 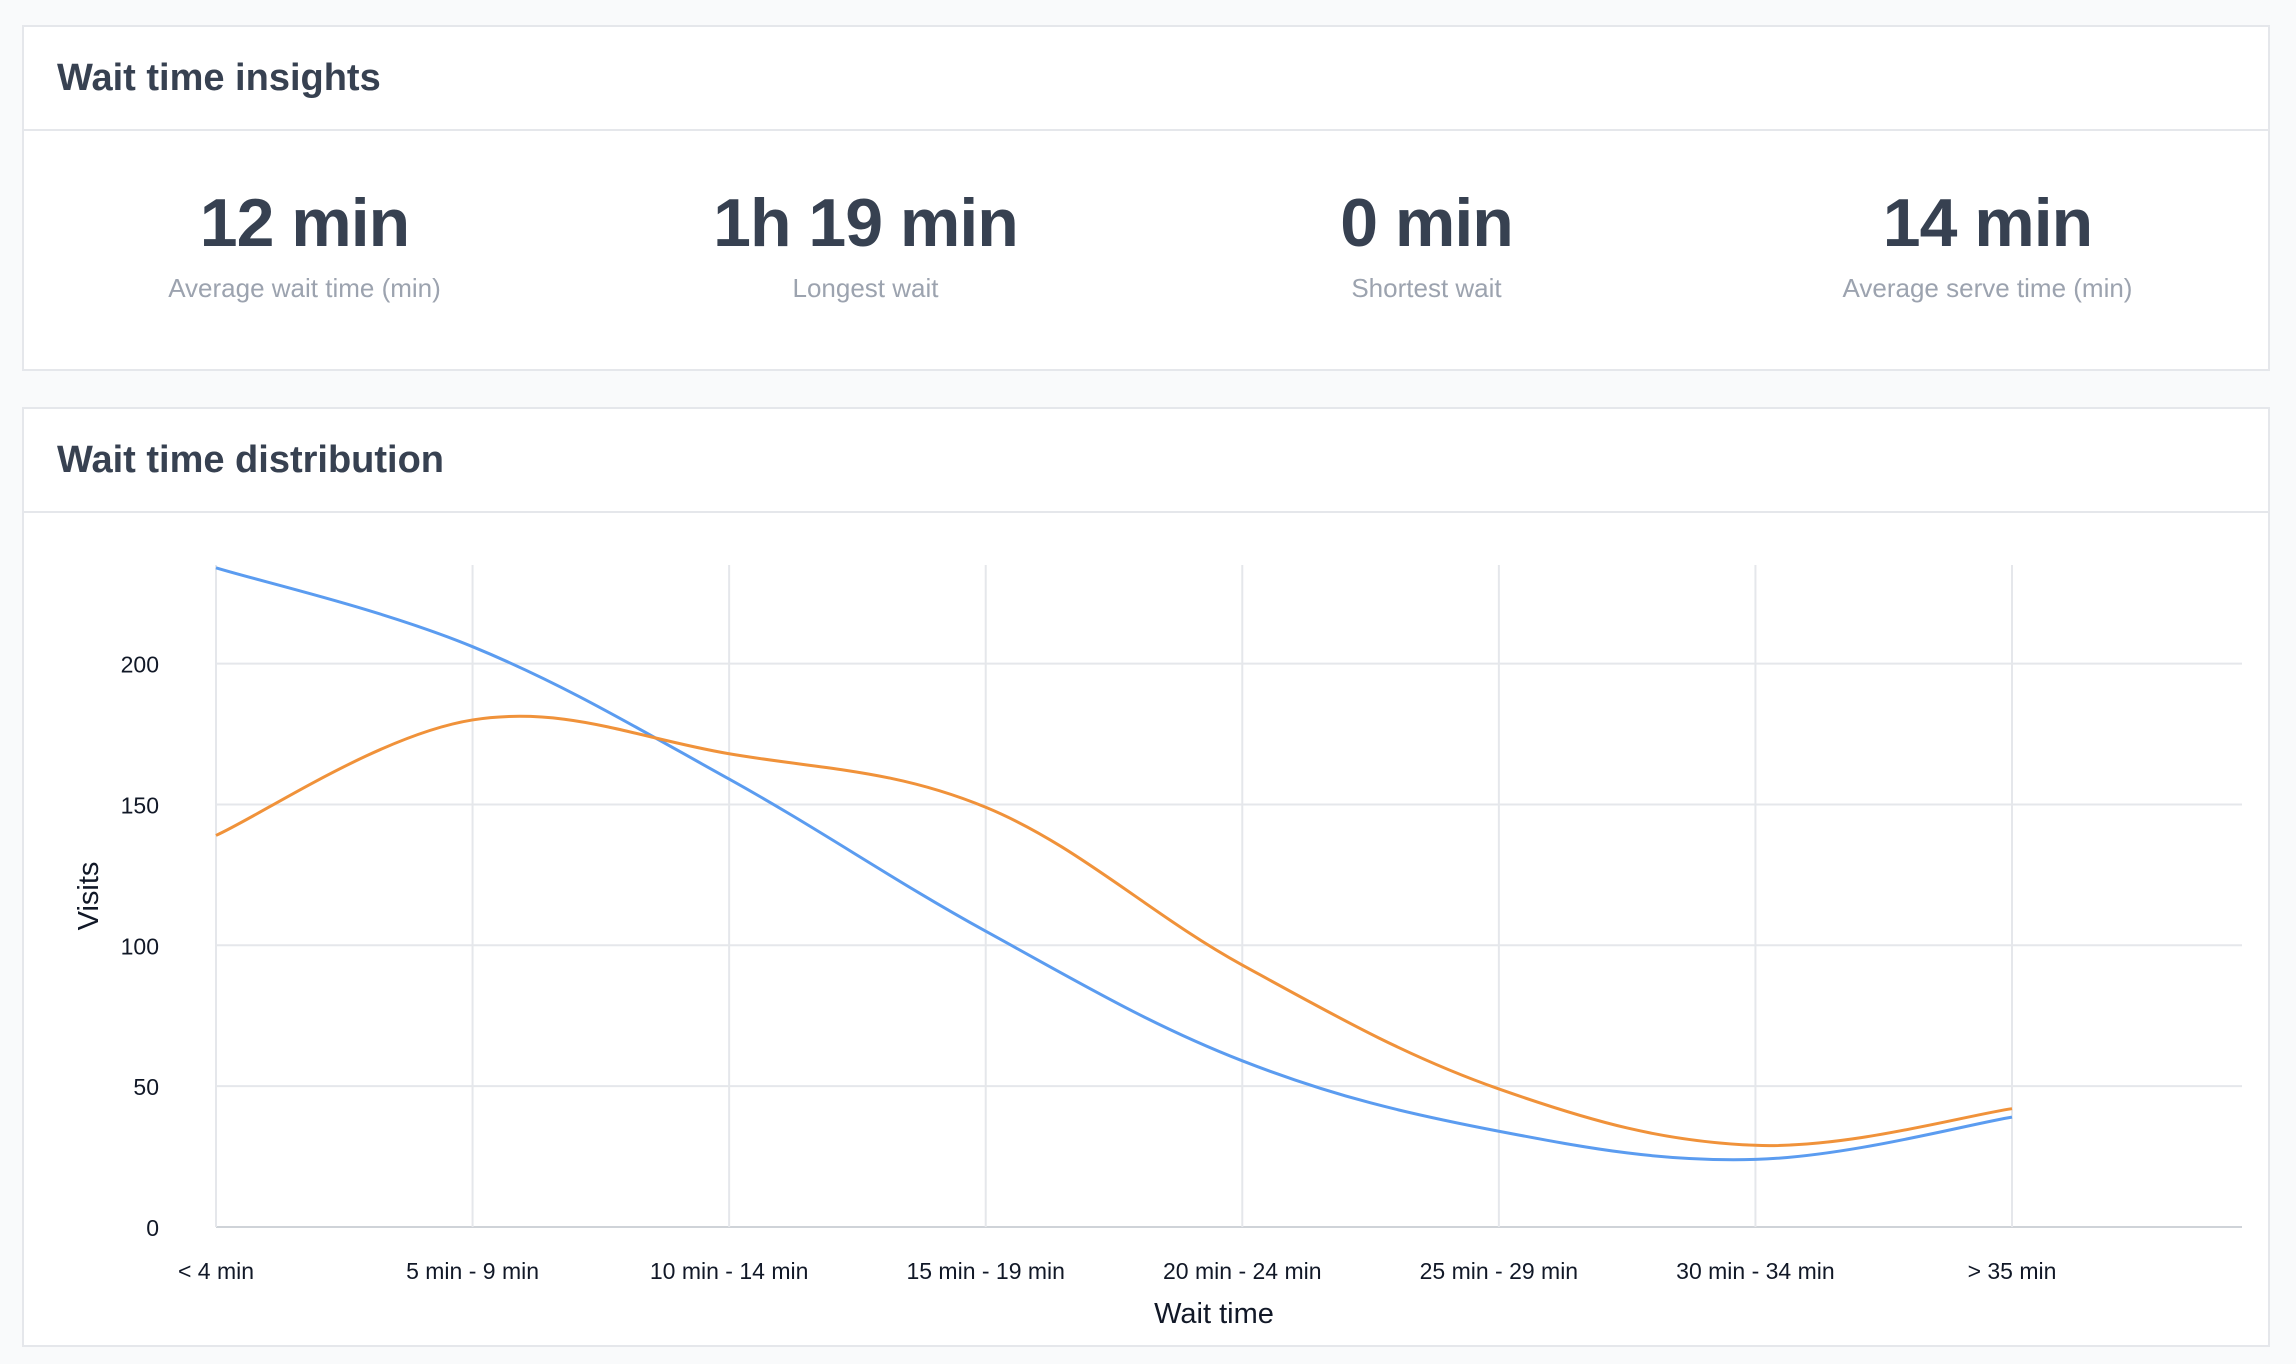 I want to click on insights-title: Wait time insights, so click(x=219, y=77).